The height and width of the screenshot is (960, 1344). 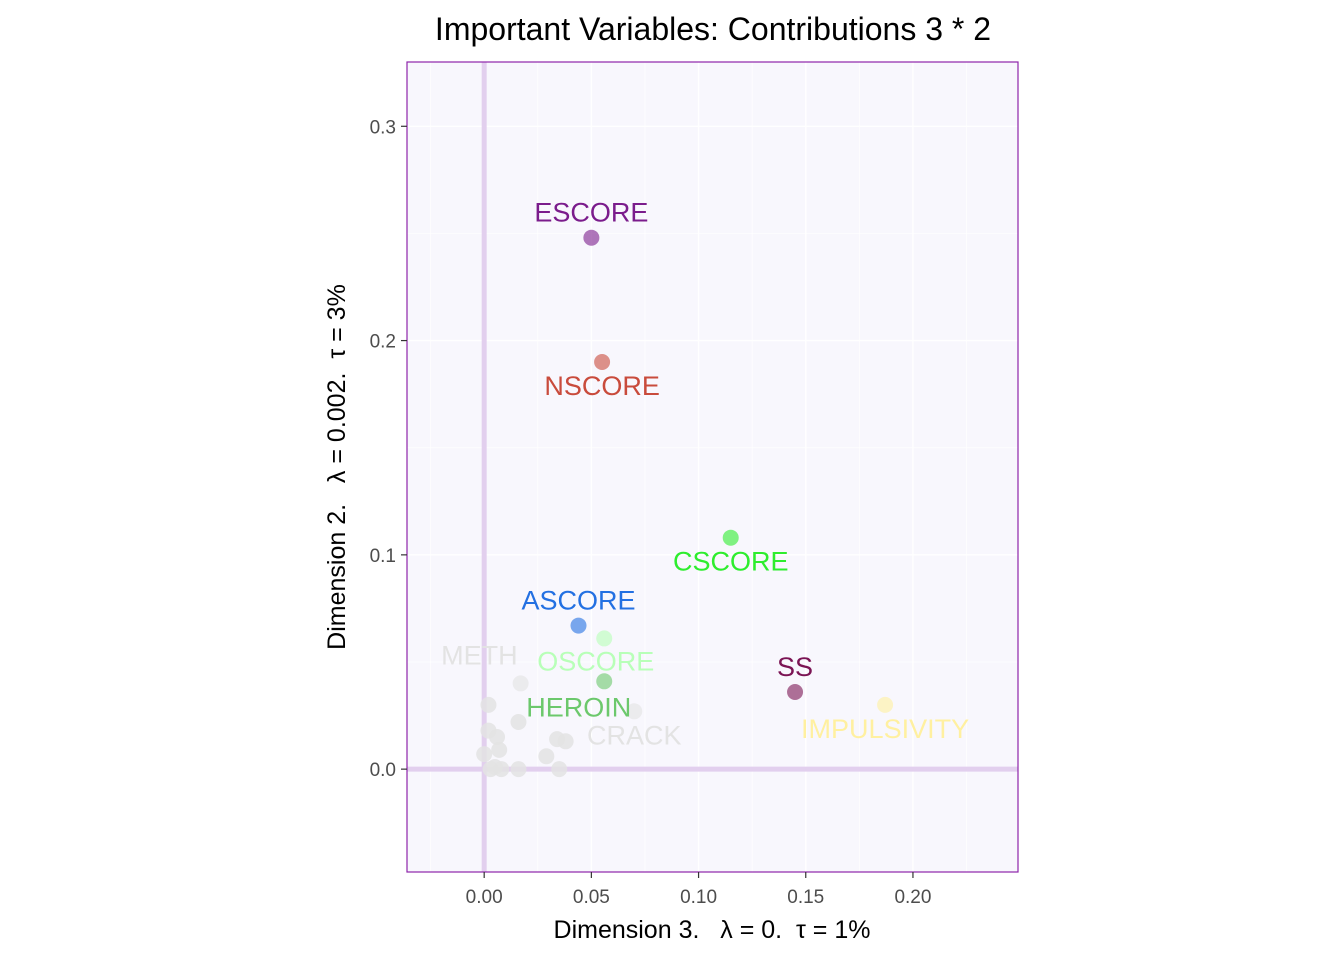 What do you see at coordinates (730, 537) in the screenshot?
I see `data-point-cscore` at bounding box center [730, 537].